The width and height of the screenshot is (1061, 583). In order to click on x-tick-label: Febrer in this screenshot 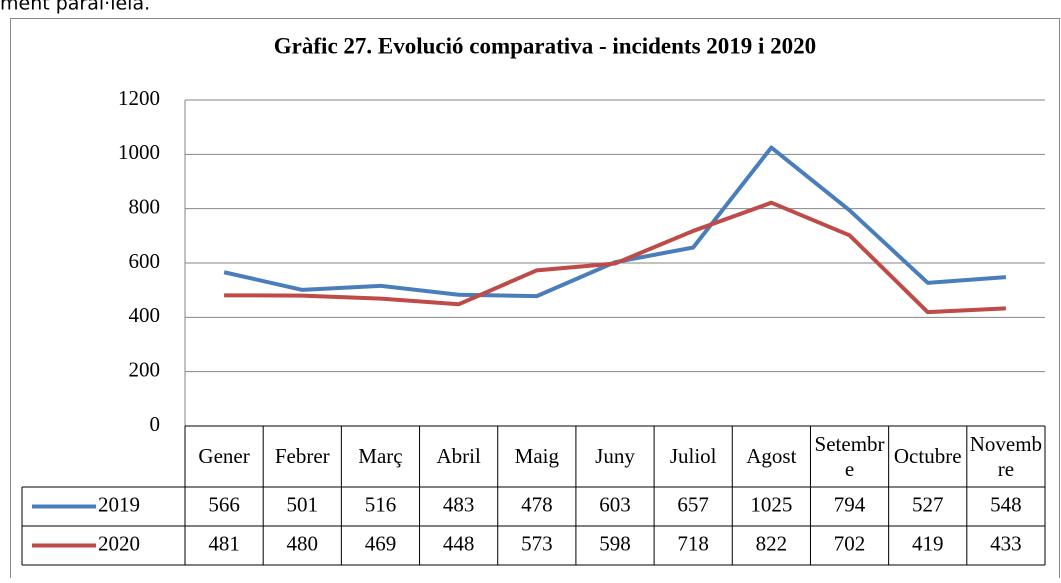, I will do `click(302, 456)`.